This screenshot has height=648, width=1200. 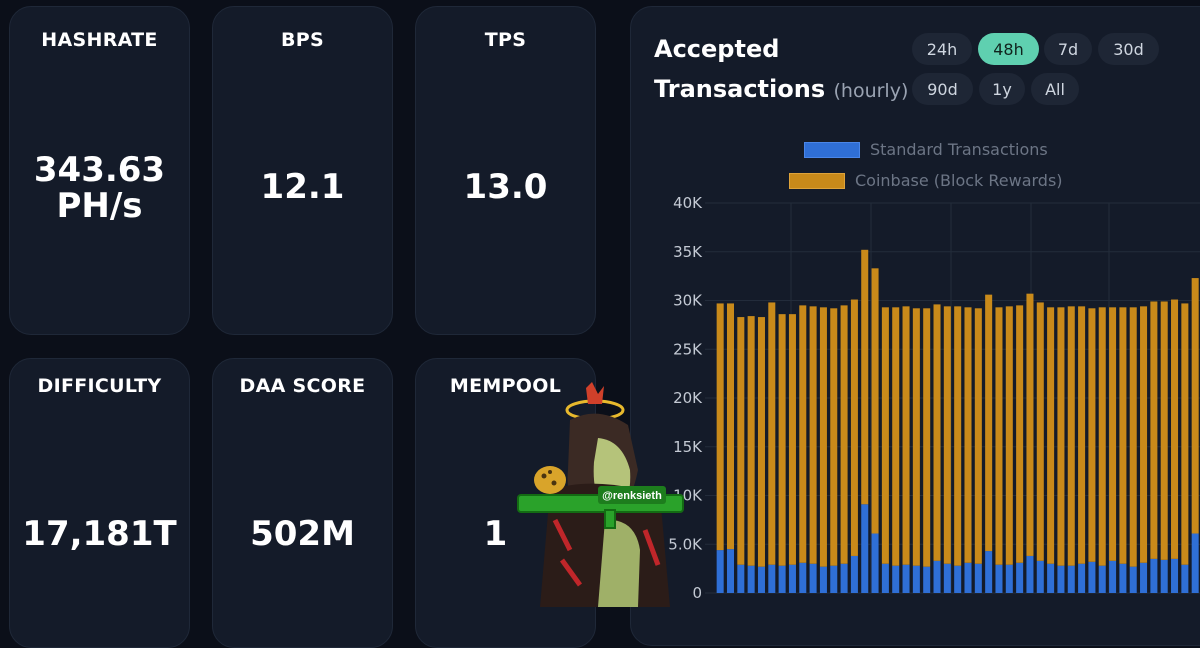 I want to click on range-button-90d: 90d, so click(x=942, y=89).